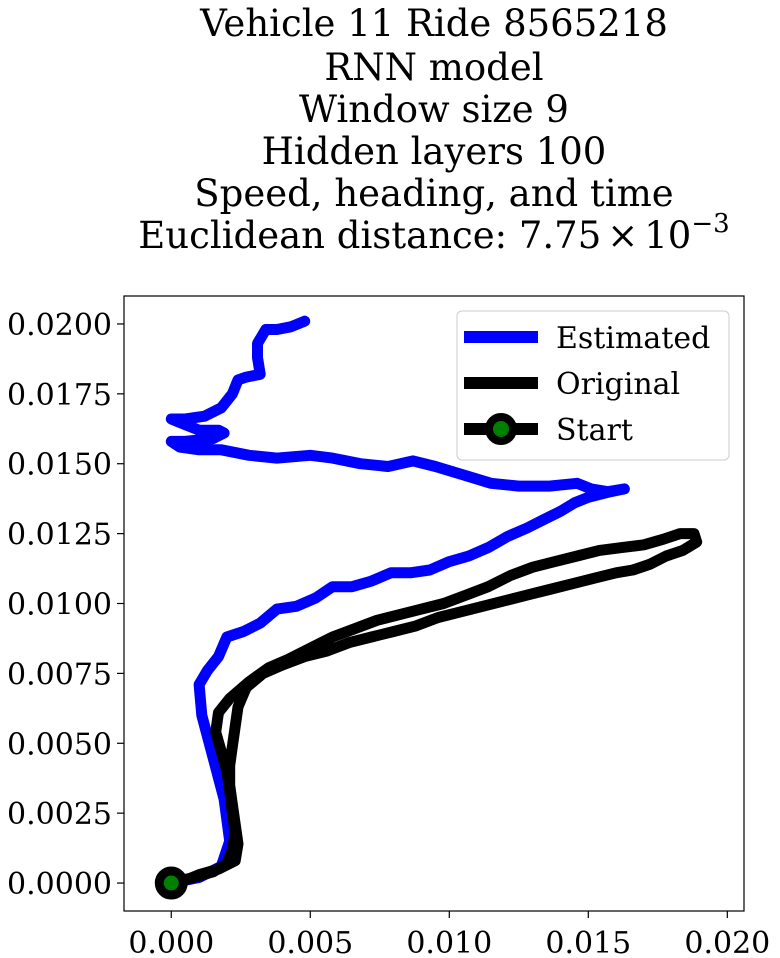 The width and height of the screenshot is (780, 958). What do you see at coordinates (433, 23) in the screenshot?
I see `title-line-1: Vehicle 11 Ride 8565218` at bounding box center [433, 23].